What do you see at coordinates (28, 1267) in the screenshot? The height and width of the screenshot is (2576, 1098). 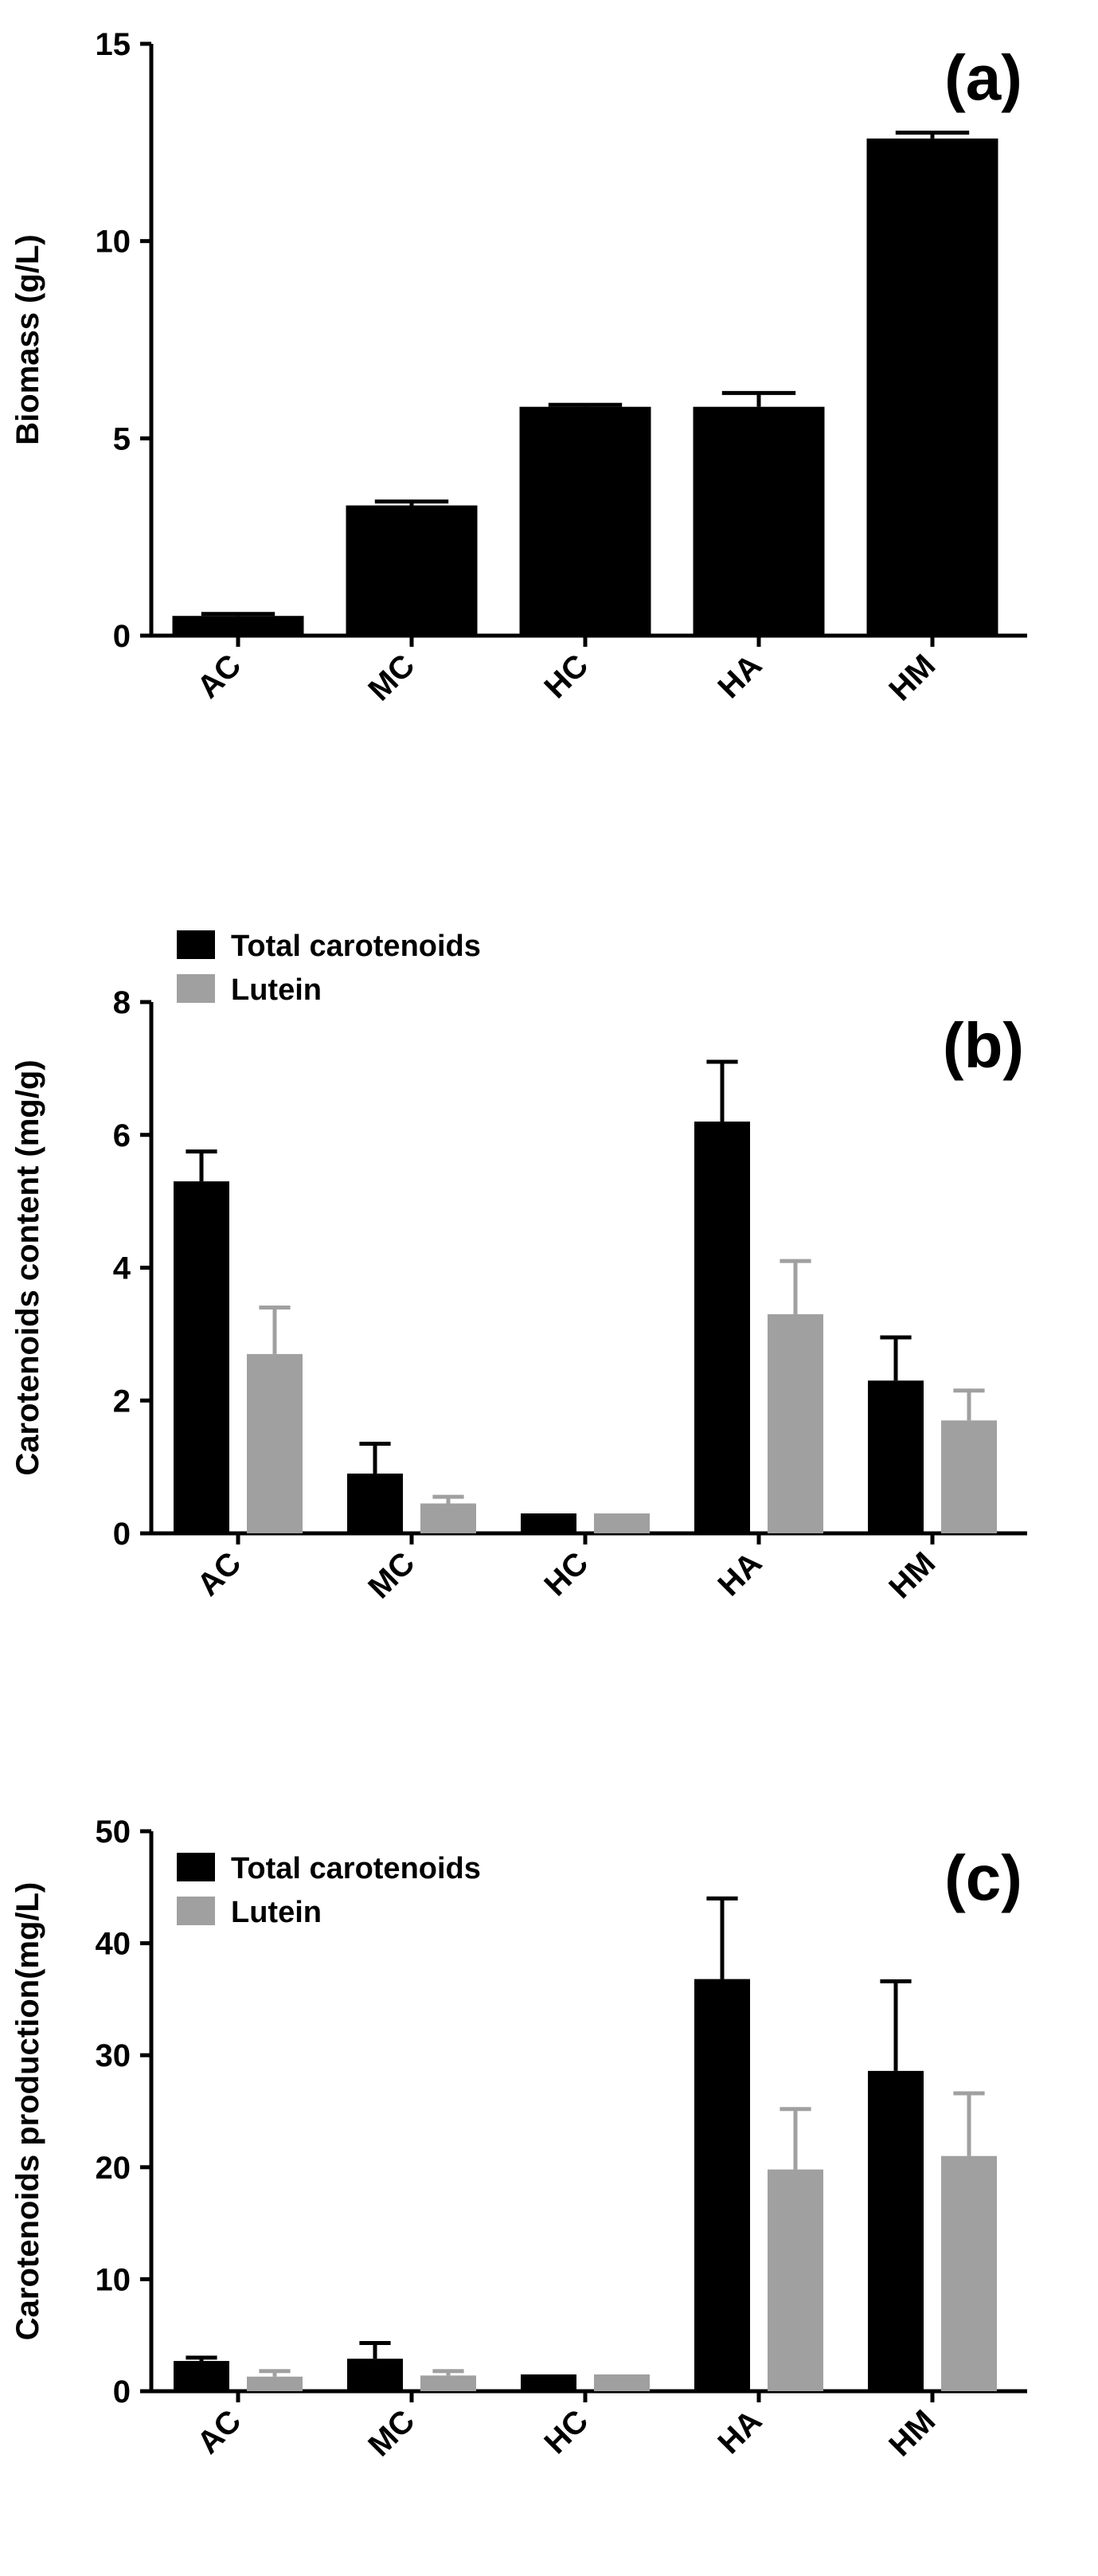 I see `y-axis-title: Carotenoids content (mg/g)` at bounding box center [28, 1267].